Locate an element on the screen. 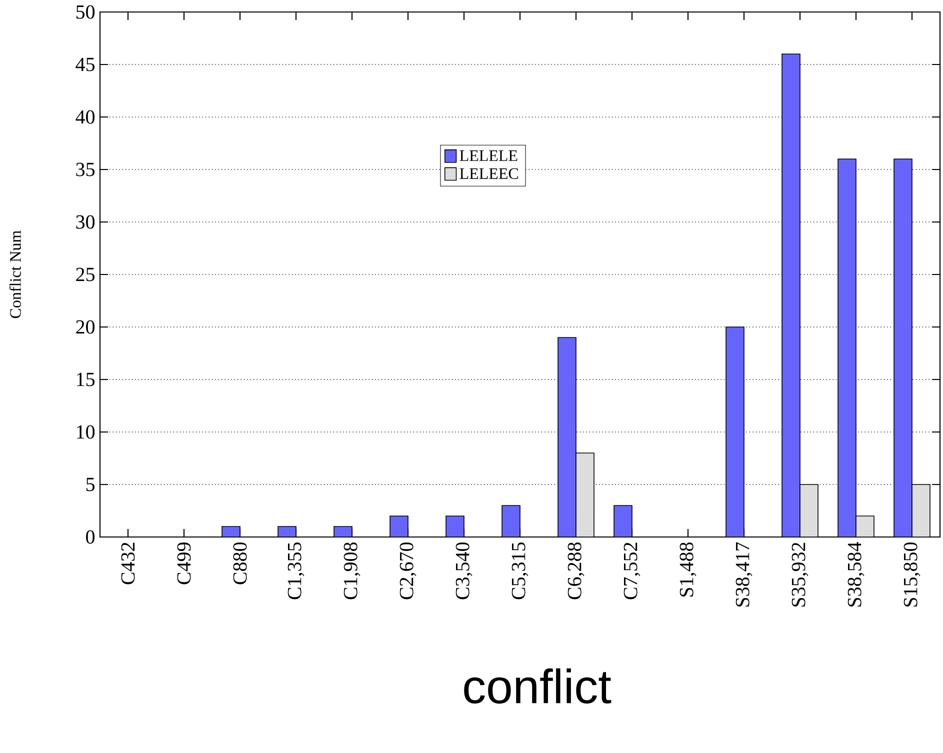  x-tick-label: C499 is located at coordinates (184, 563).